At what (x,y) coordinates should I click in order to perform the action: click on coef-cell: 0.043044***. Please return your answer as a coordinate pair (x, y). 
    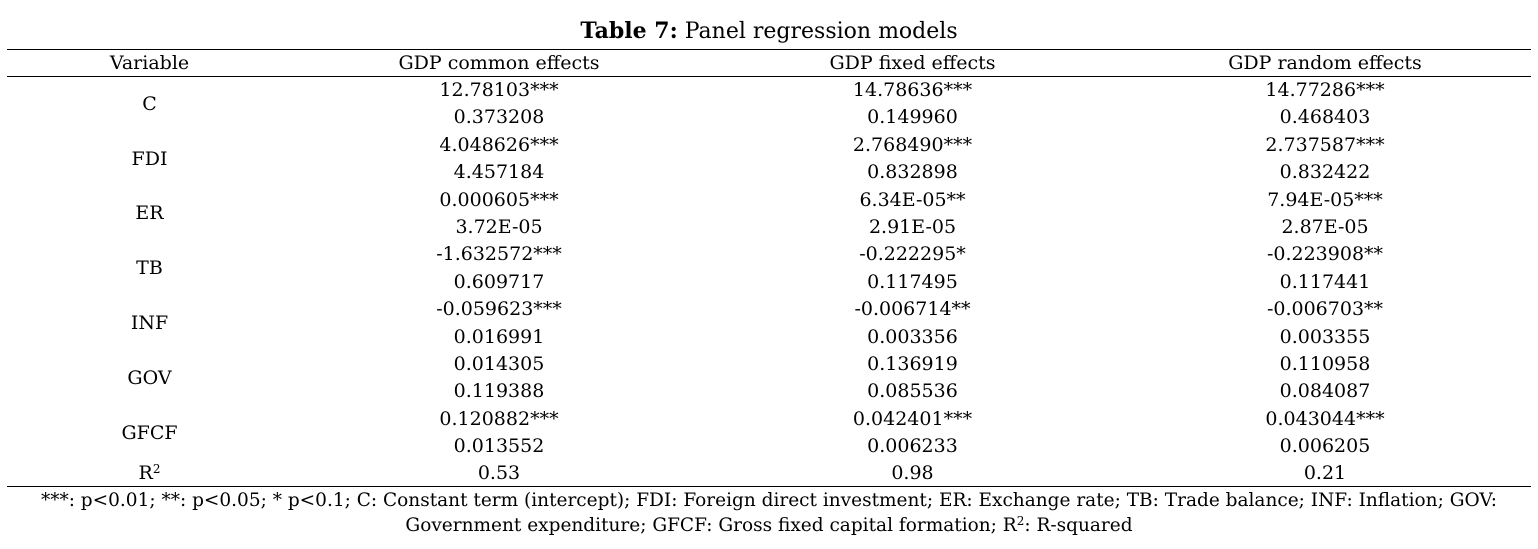
    Looking at the image, I should click on (1325, 418).